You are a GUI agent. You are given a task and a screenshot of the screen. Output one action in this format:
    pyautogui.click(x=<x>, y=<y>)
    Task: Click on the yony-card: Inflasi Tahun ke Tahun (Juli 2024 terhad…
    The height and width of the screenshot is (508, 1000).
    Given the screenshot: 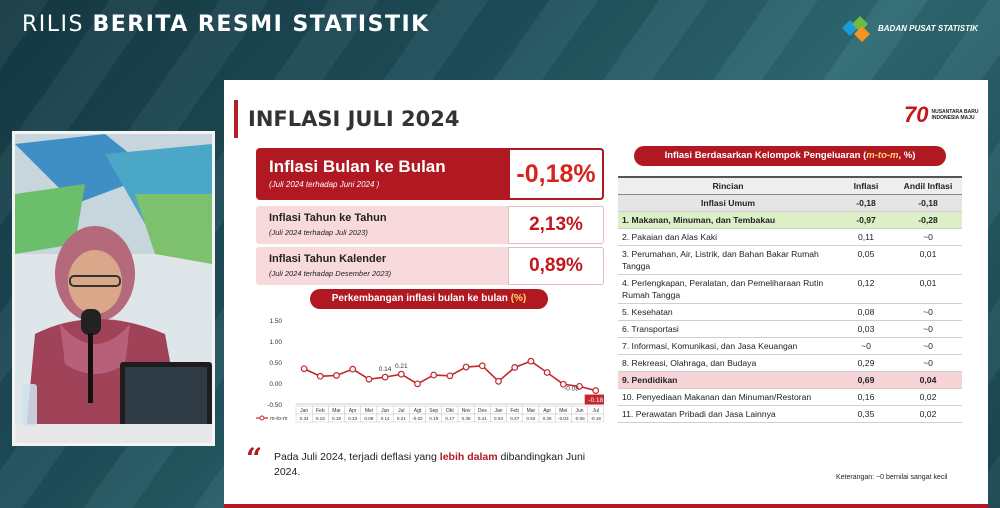 What is the action you would take?
    pyautogui.click(x=430, y=225)
    